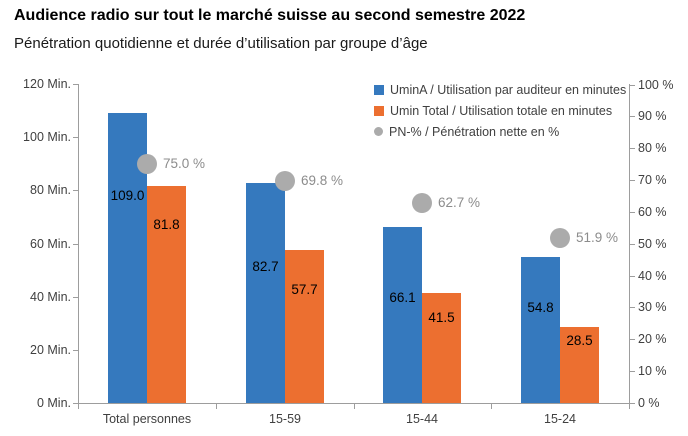 This screenshot has width=688, height=436. I want to click on right-axis-tick-label: 70 %, so click(652, 180).